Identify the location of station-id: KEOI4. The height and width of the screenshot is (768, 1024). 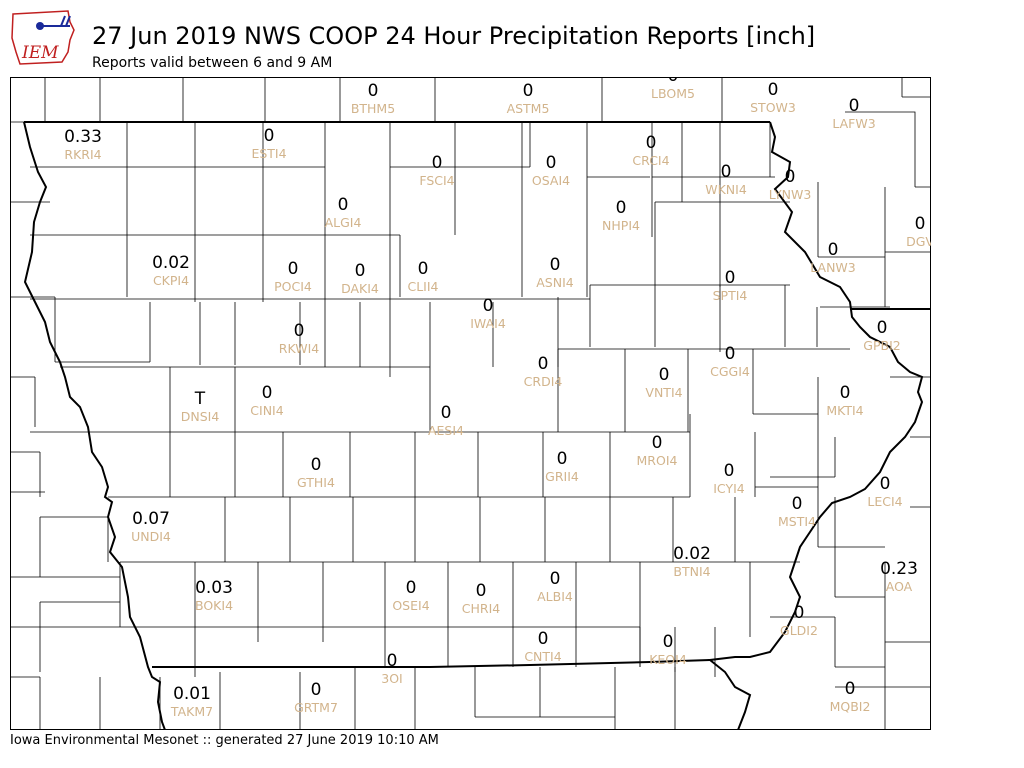
(668, 659).